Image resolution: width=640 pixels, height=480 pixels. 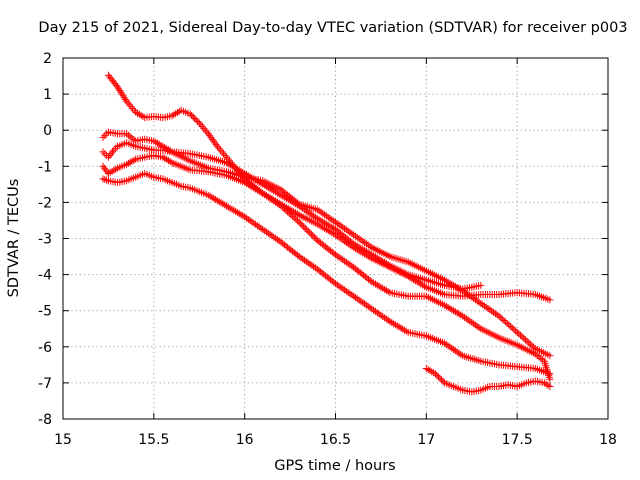 I want to click on y-tick-label: -7, so click(x=45, y=384).